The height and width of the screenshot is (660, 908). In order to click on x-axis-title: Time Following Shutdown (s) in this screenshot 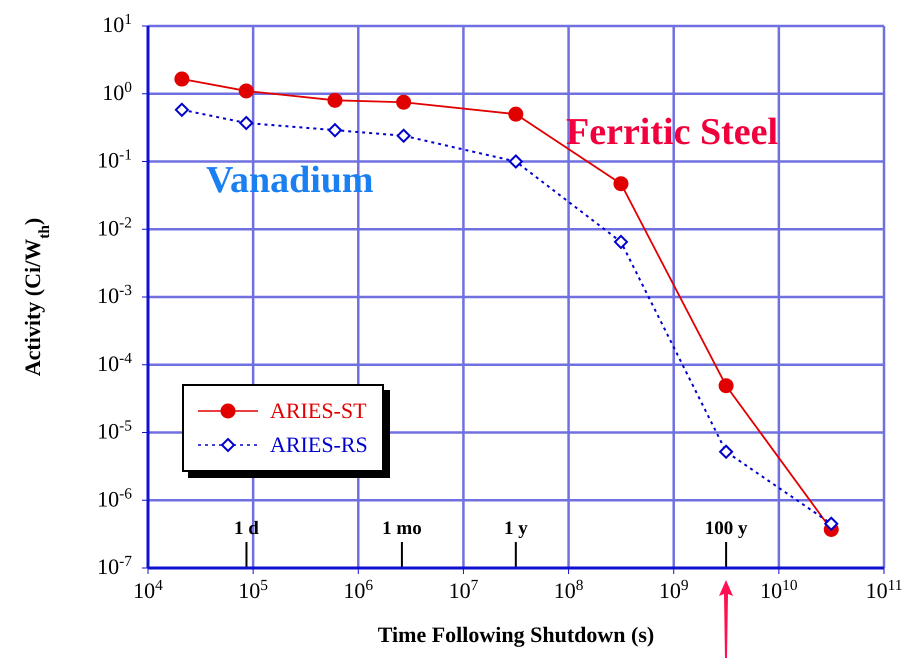, I will do `click(516, 634)`.